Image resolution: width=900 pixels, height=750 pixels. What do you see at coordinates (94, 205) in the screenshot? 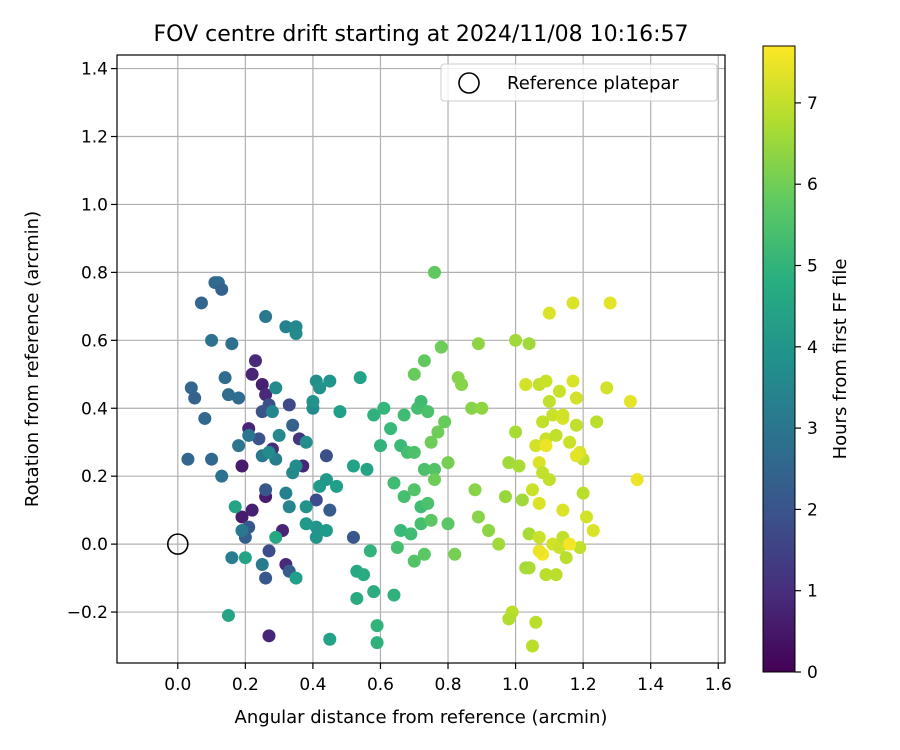
I see `y-tick-label: 1.0` at bounding box center [94, 205].